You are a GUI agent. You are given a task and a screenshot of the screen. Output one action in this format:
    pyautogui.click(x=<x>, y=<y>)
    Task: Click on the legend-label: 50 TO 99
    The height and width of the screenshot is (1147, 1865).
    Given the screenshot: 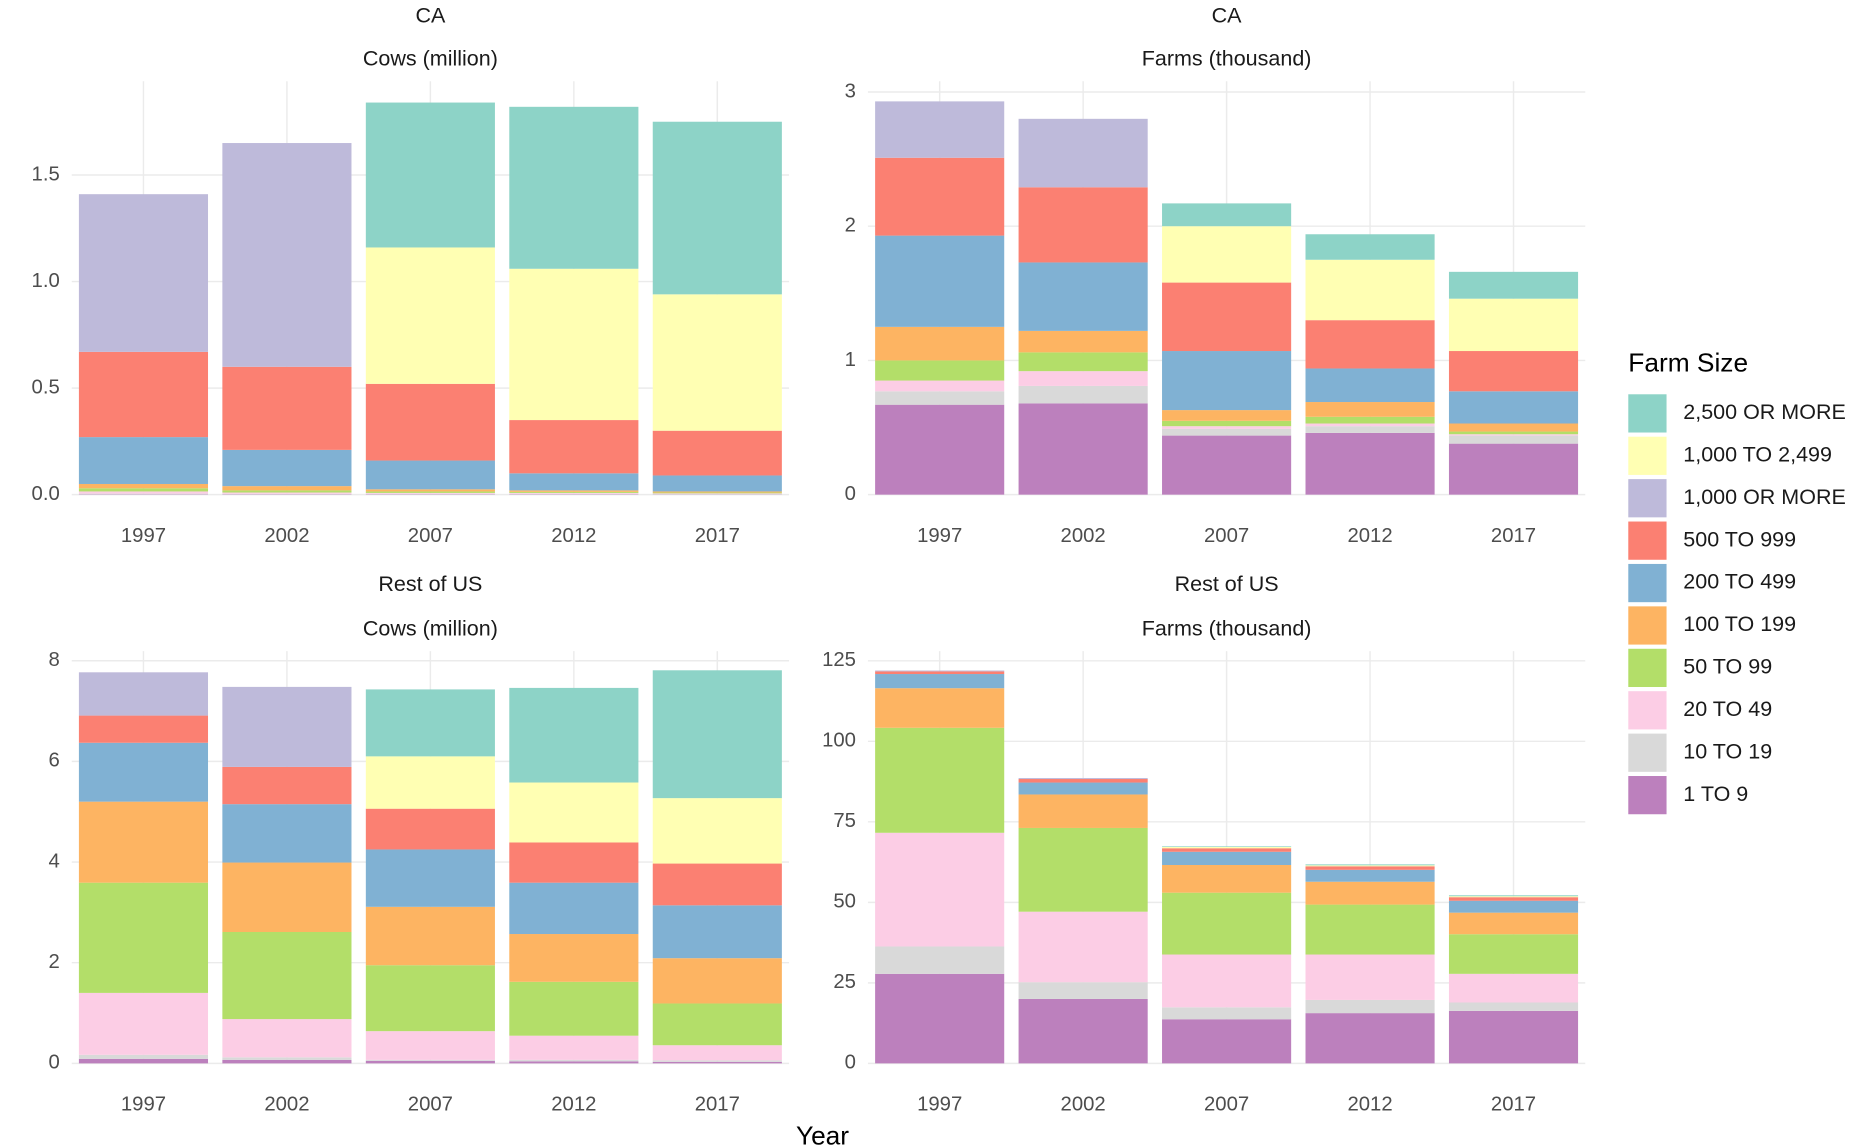 What is the action you would take?
    pyautogui.click(x=1727, y=667)
    